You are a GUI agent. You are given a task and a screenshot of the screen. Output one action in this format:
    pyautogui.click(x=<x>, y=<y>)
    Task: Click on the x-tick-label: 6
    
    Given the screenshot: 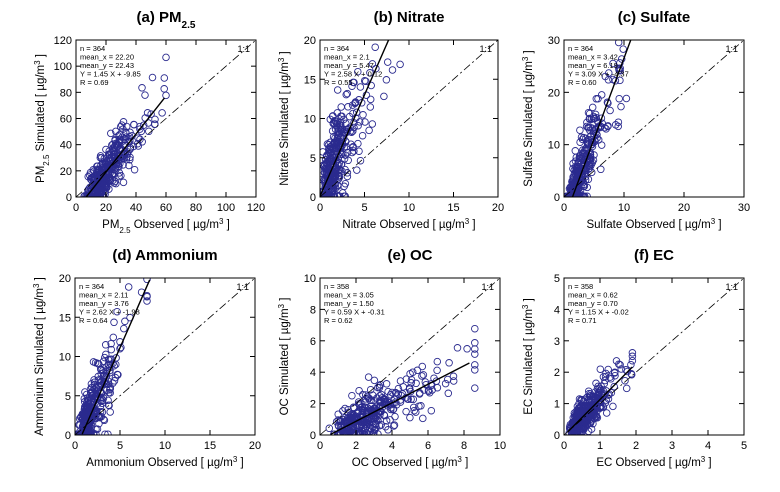 What is the action you would take?
    pyautogui.click(x=428, y=446)
    